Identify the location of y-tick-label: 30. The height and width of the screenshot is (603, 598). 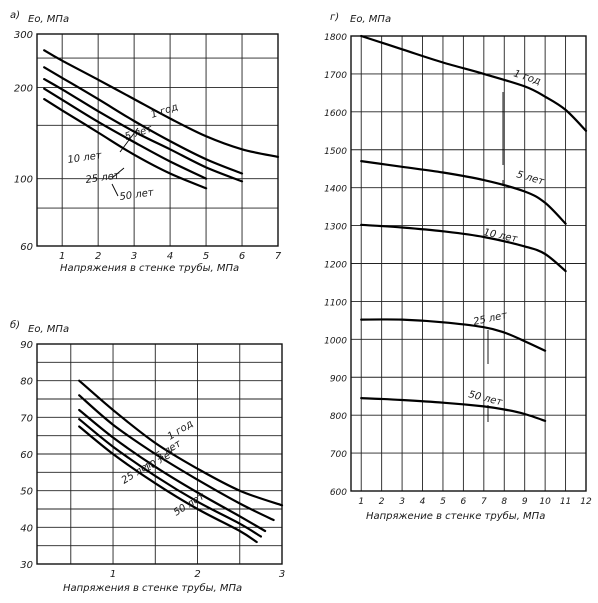
(26, 565).